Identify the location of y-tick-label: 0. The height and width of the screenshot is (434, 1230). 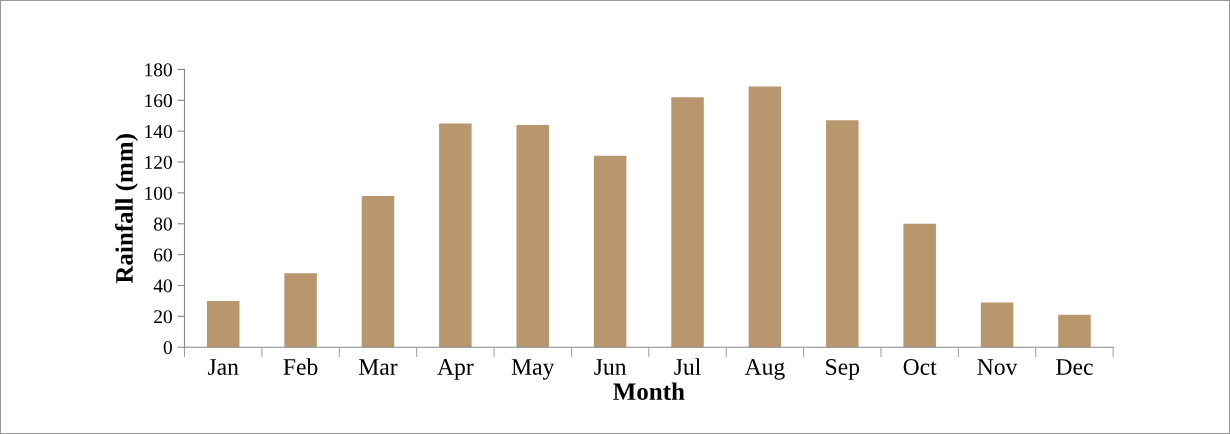
(167, 348).